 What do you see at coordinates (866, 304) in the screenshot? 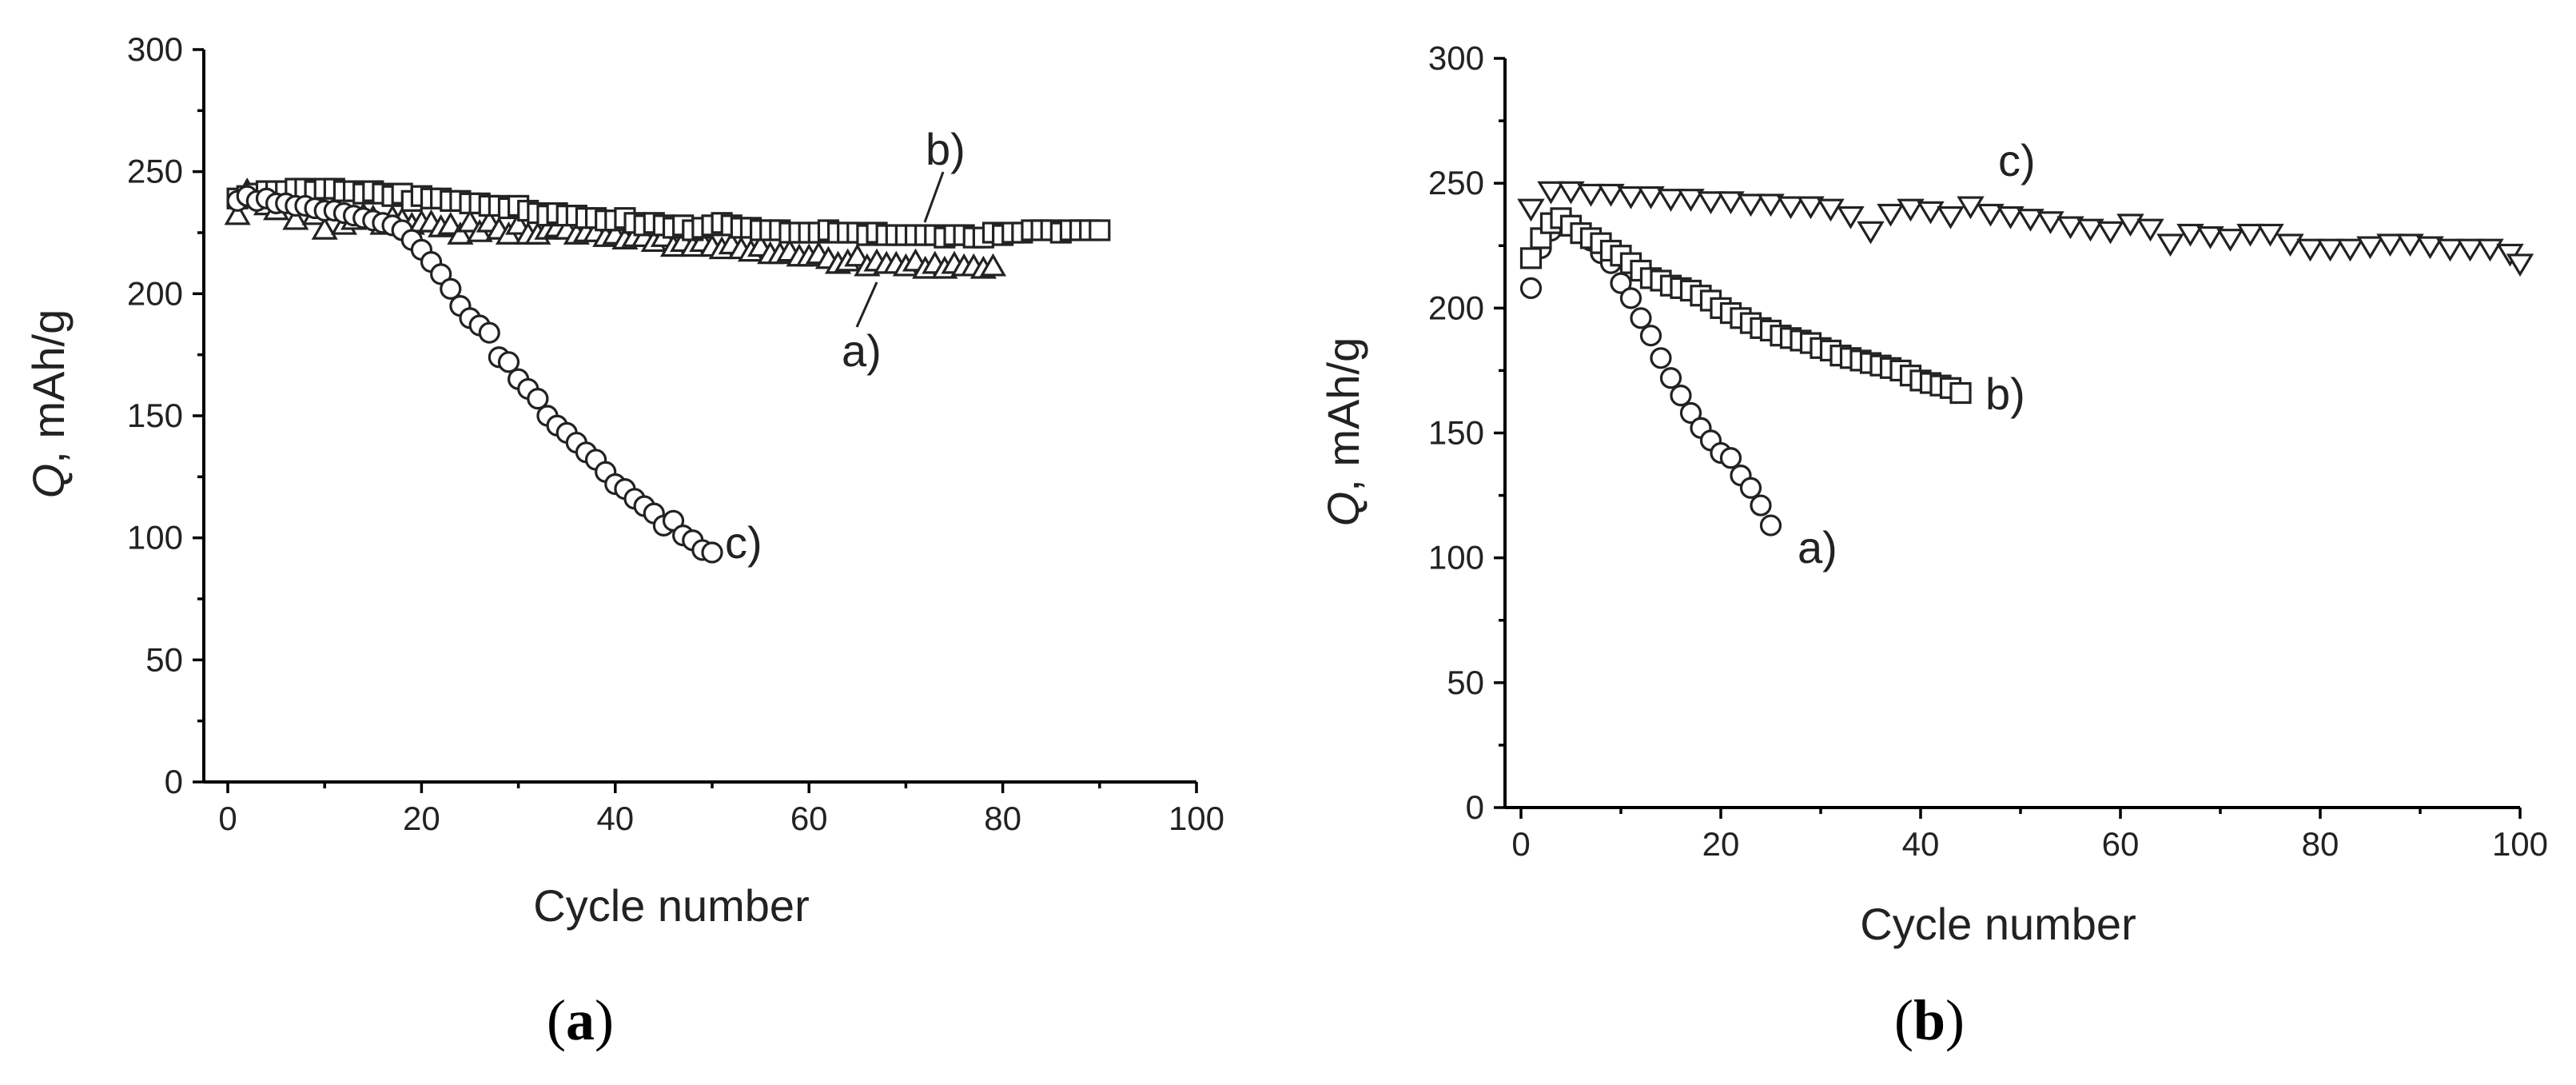
I see `panel-a-leader-a` at bounding box center [866, 304].